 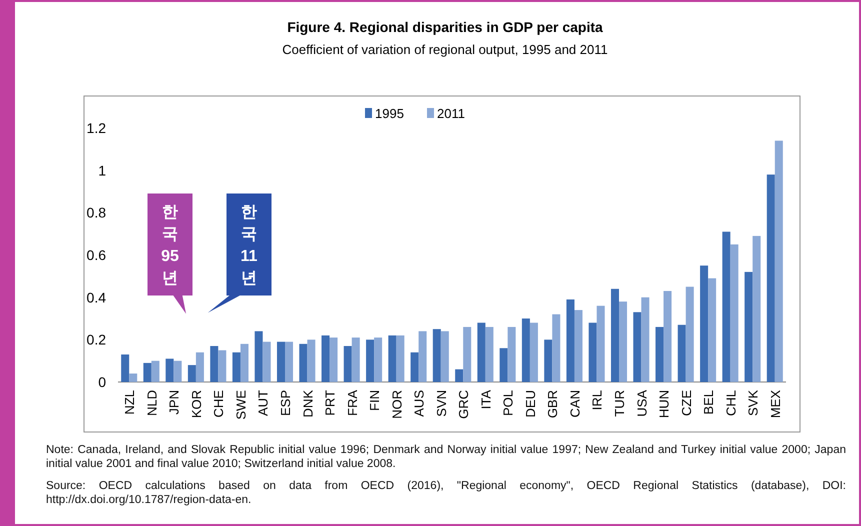 What do you see at coordinates (102, 382) in the screenshot?
I see `y-tick-label: 0` at bounding box center [102, 382].